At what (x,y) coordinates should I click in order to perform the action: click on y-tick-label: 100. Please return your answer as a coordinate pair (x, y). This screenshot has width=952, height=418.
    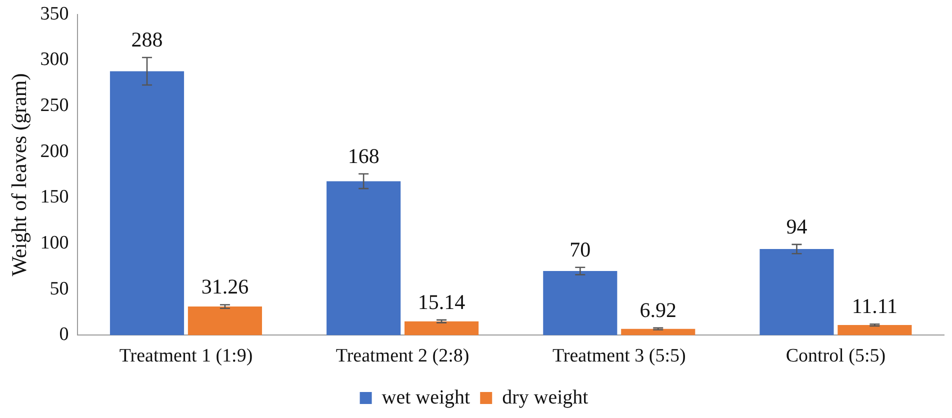
    Looking at the image, I should click on (54, 243).